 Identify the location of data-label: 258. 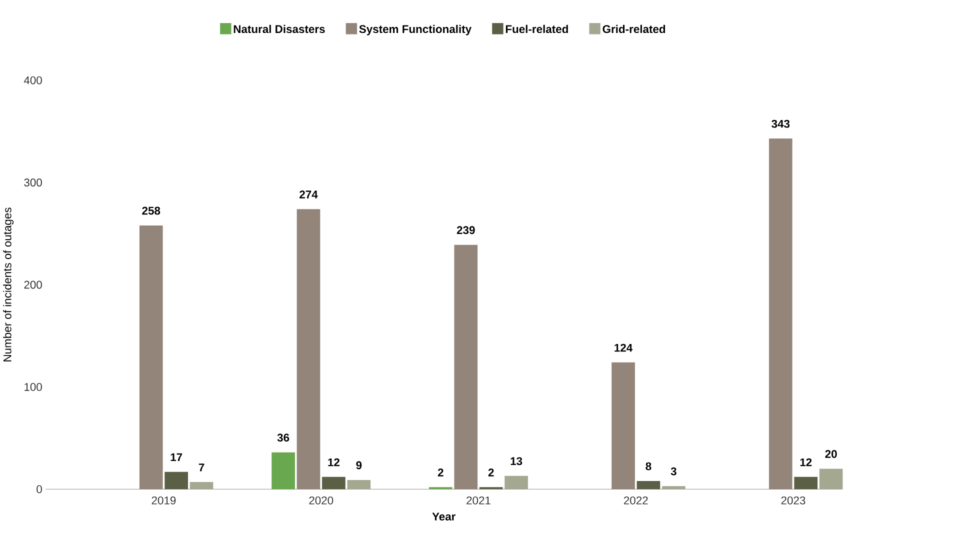
(151, 210).